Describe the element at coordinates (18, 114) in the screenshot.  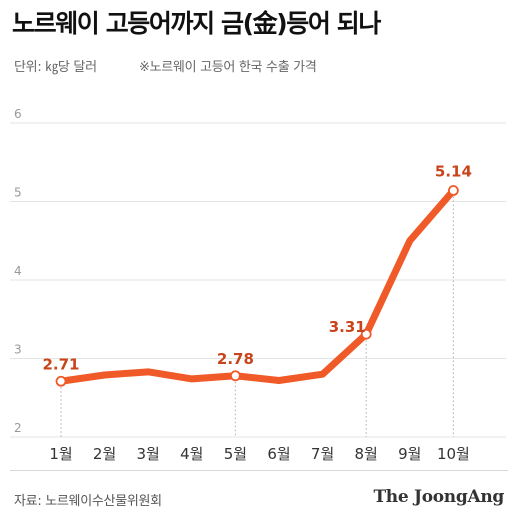
I see `y-tick-label: 6` at that location.